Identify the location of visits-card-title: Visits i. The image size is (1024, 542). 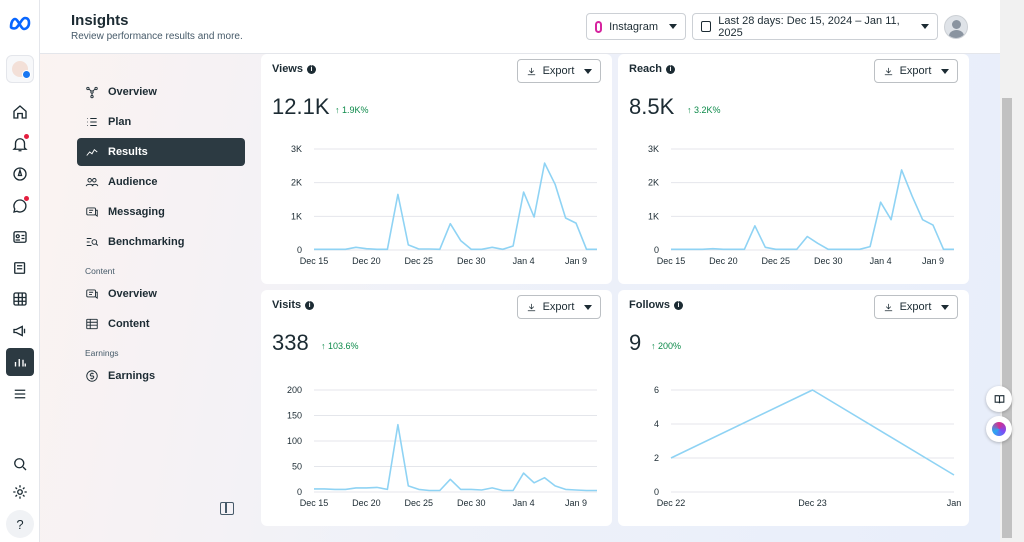
(293, 305).